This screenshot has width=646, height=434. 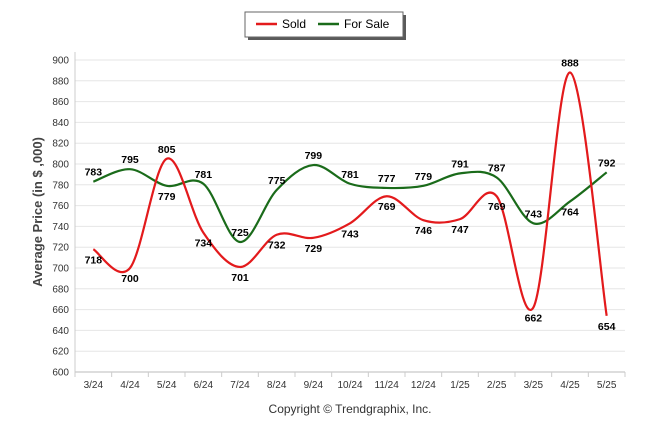 I want to click on y-tick-label: 780, so click(x=60, y=185).